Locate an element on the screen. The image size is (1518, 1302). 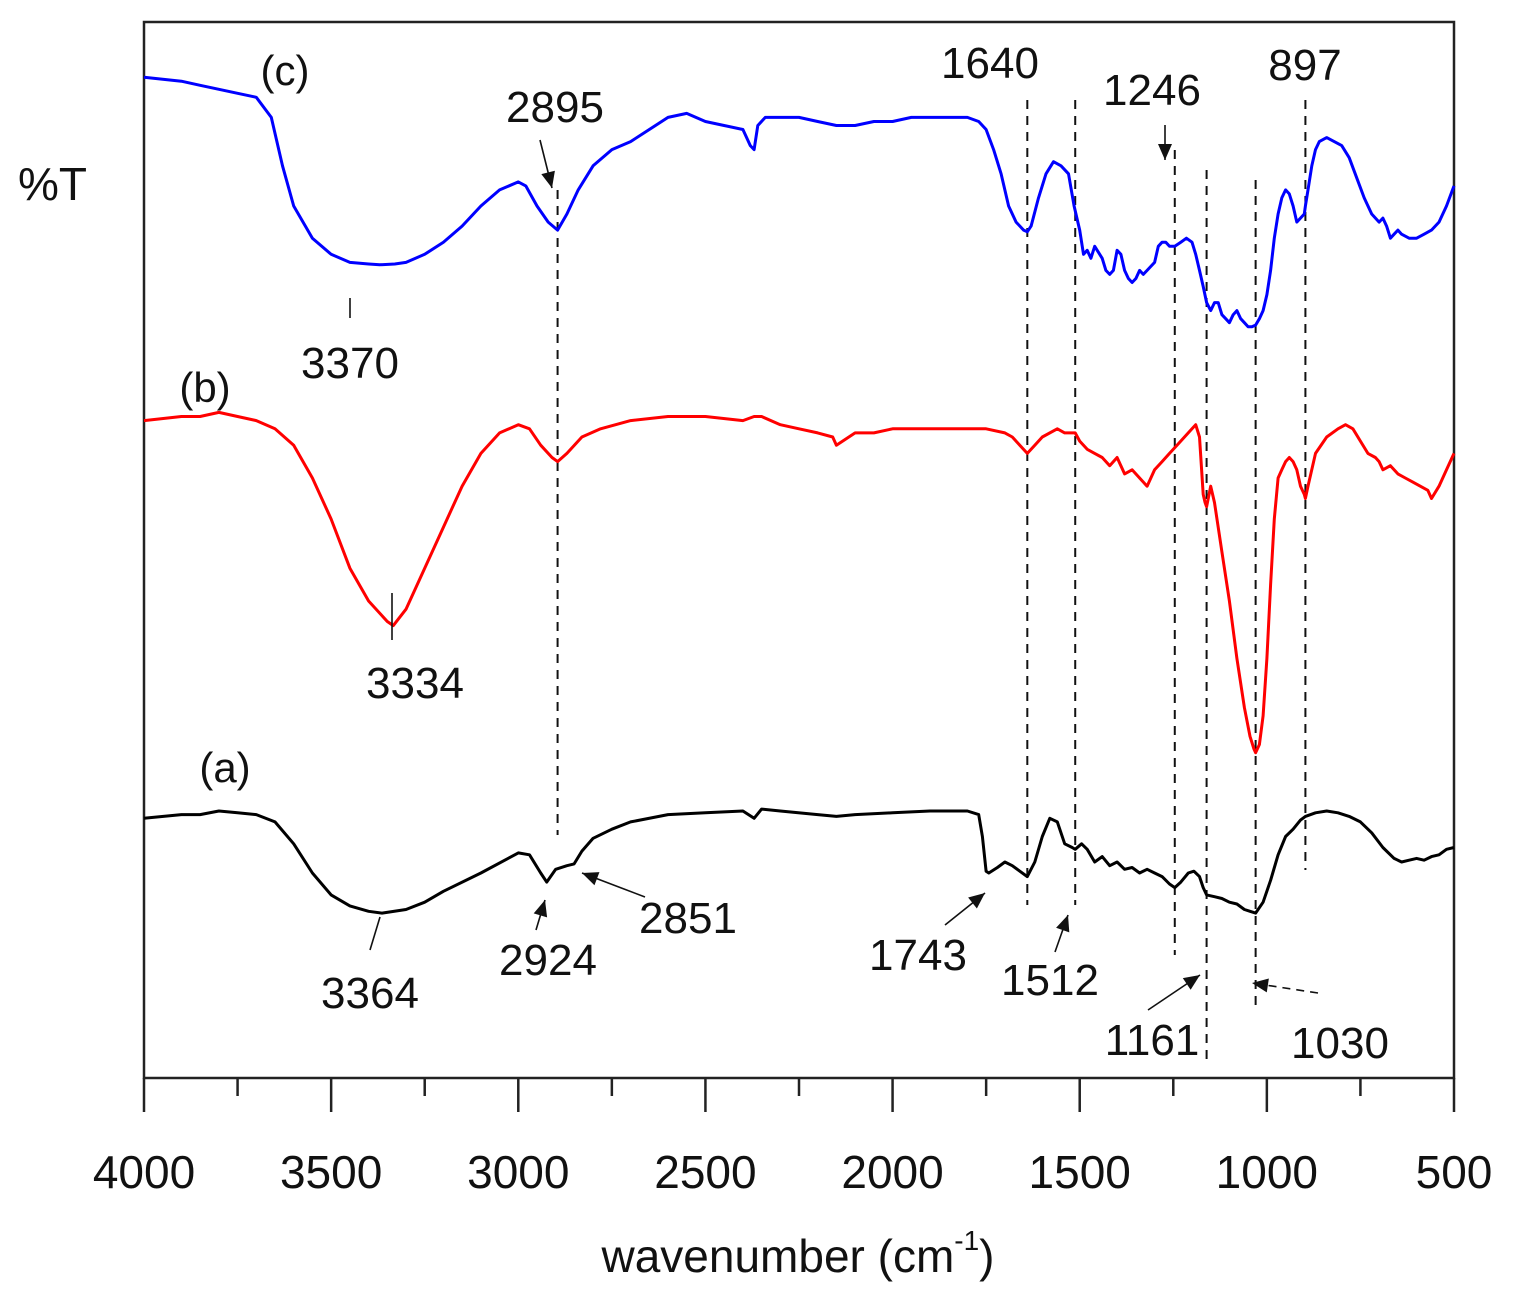
x-axis-title: wavenumber (cm-1) is located at coordinates (797, 1253).